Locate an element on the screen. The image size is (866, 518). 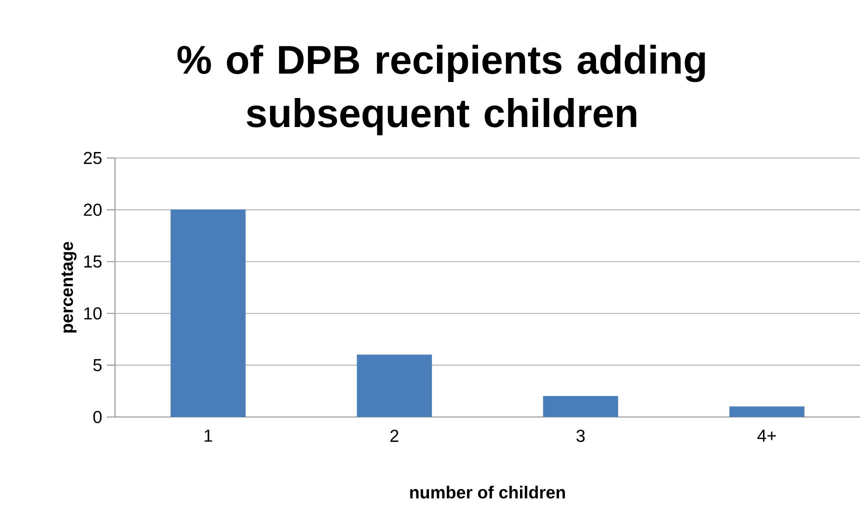
y-tick-label: 15 is located at coordinates (93, 262).